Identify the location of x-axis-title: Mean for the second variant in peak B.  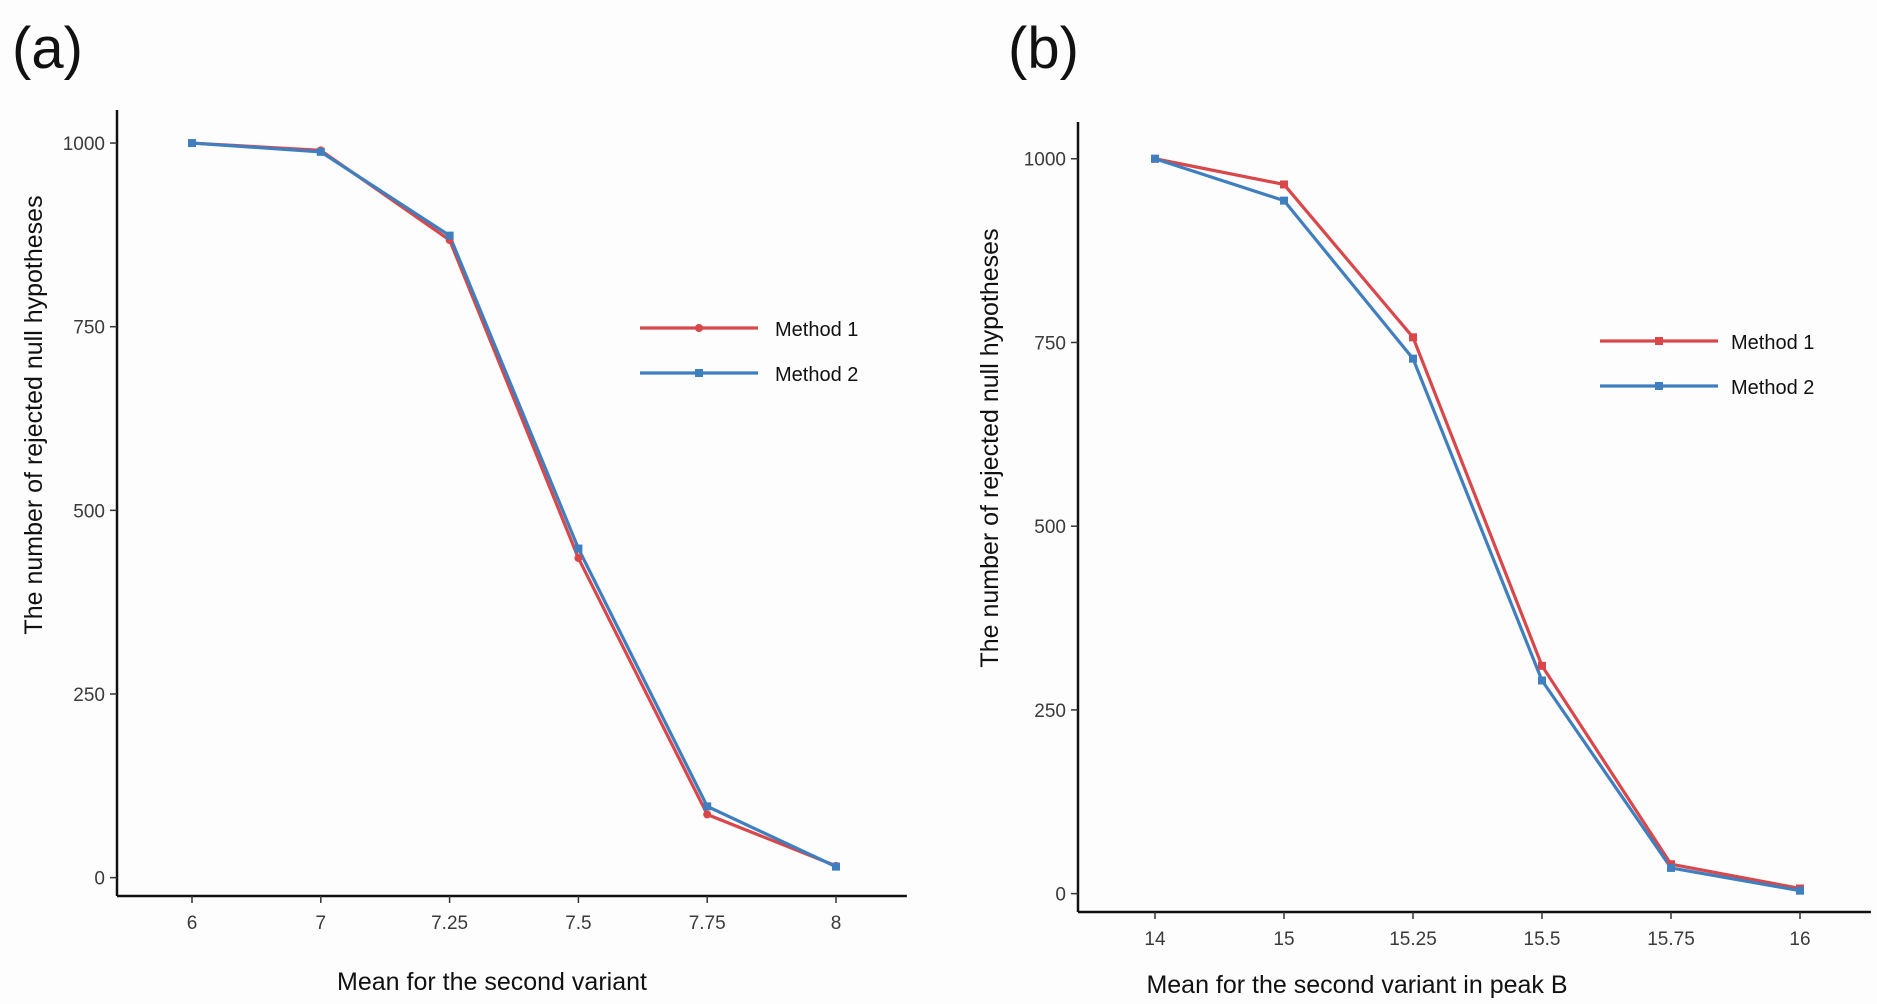
(1356, 985).